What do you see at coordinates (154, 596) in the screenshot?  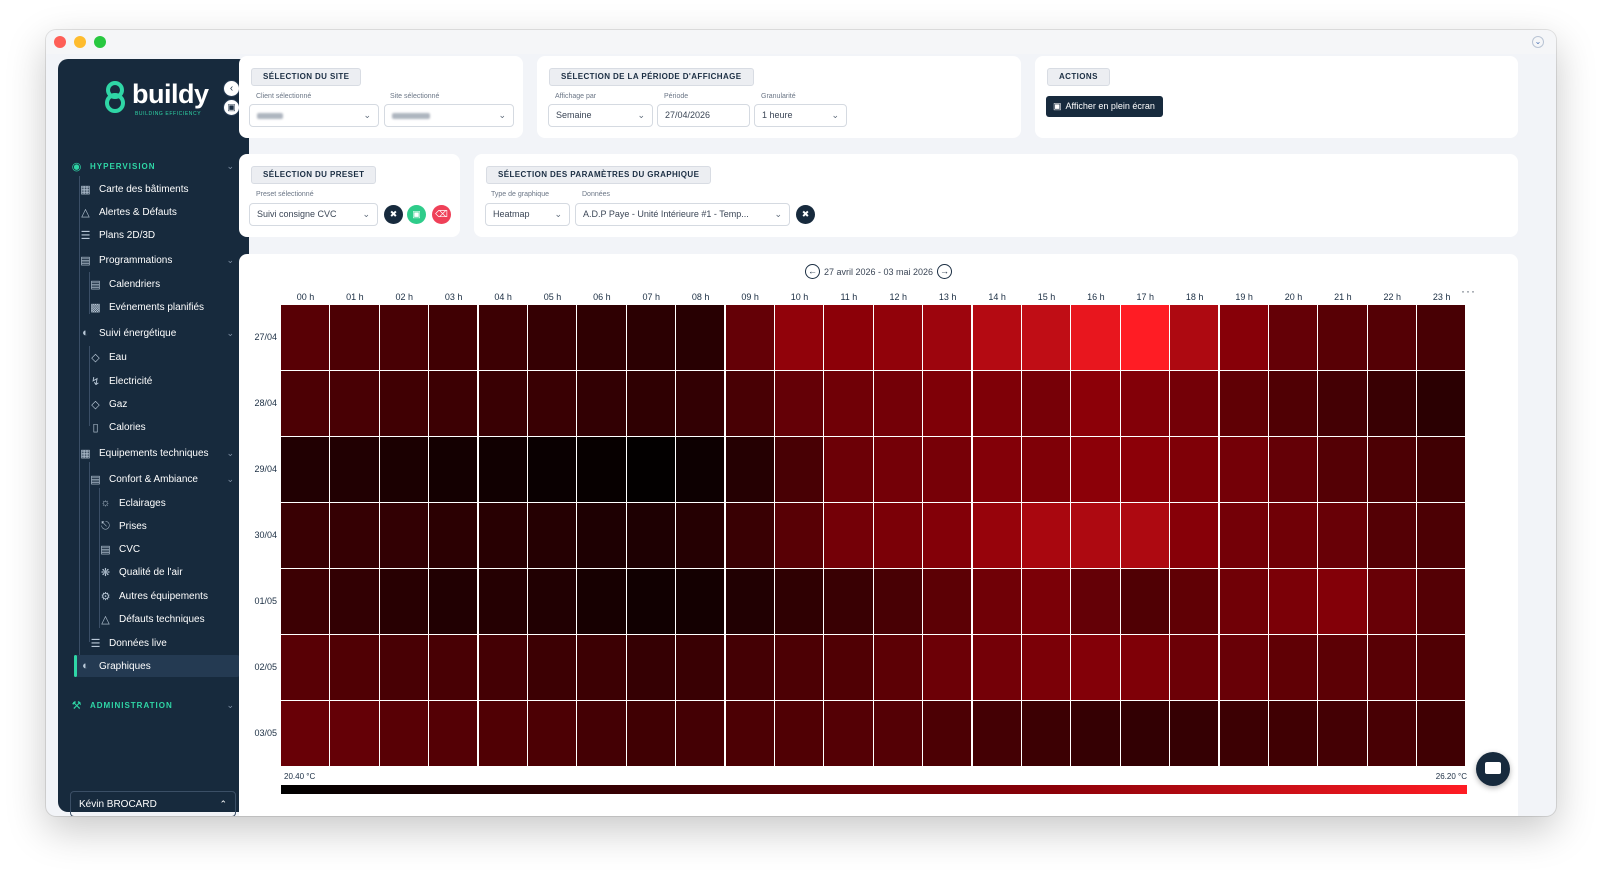 I see `sidebar-item-autres: ⚙ Autres équipements` at bounding box center [154, 596].